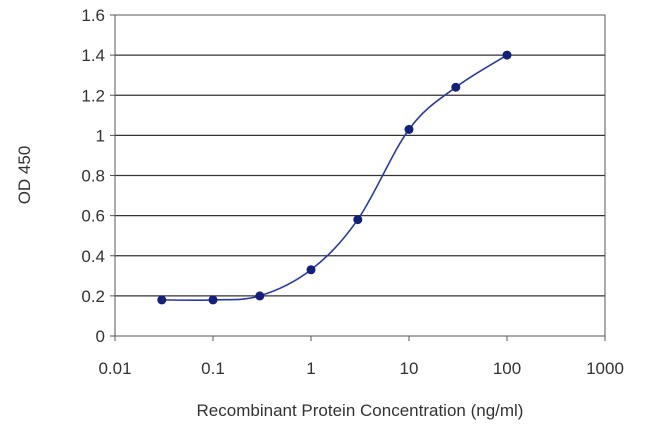 The height and width of the screenshot is (434, 650). I want to click on x-tick-label: 10, so click(409, 368).